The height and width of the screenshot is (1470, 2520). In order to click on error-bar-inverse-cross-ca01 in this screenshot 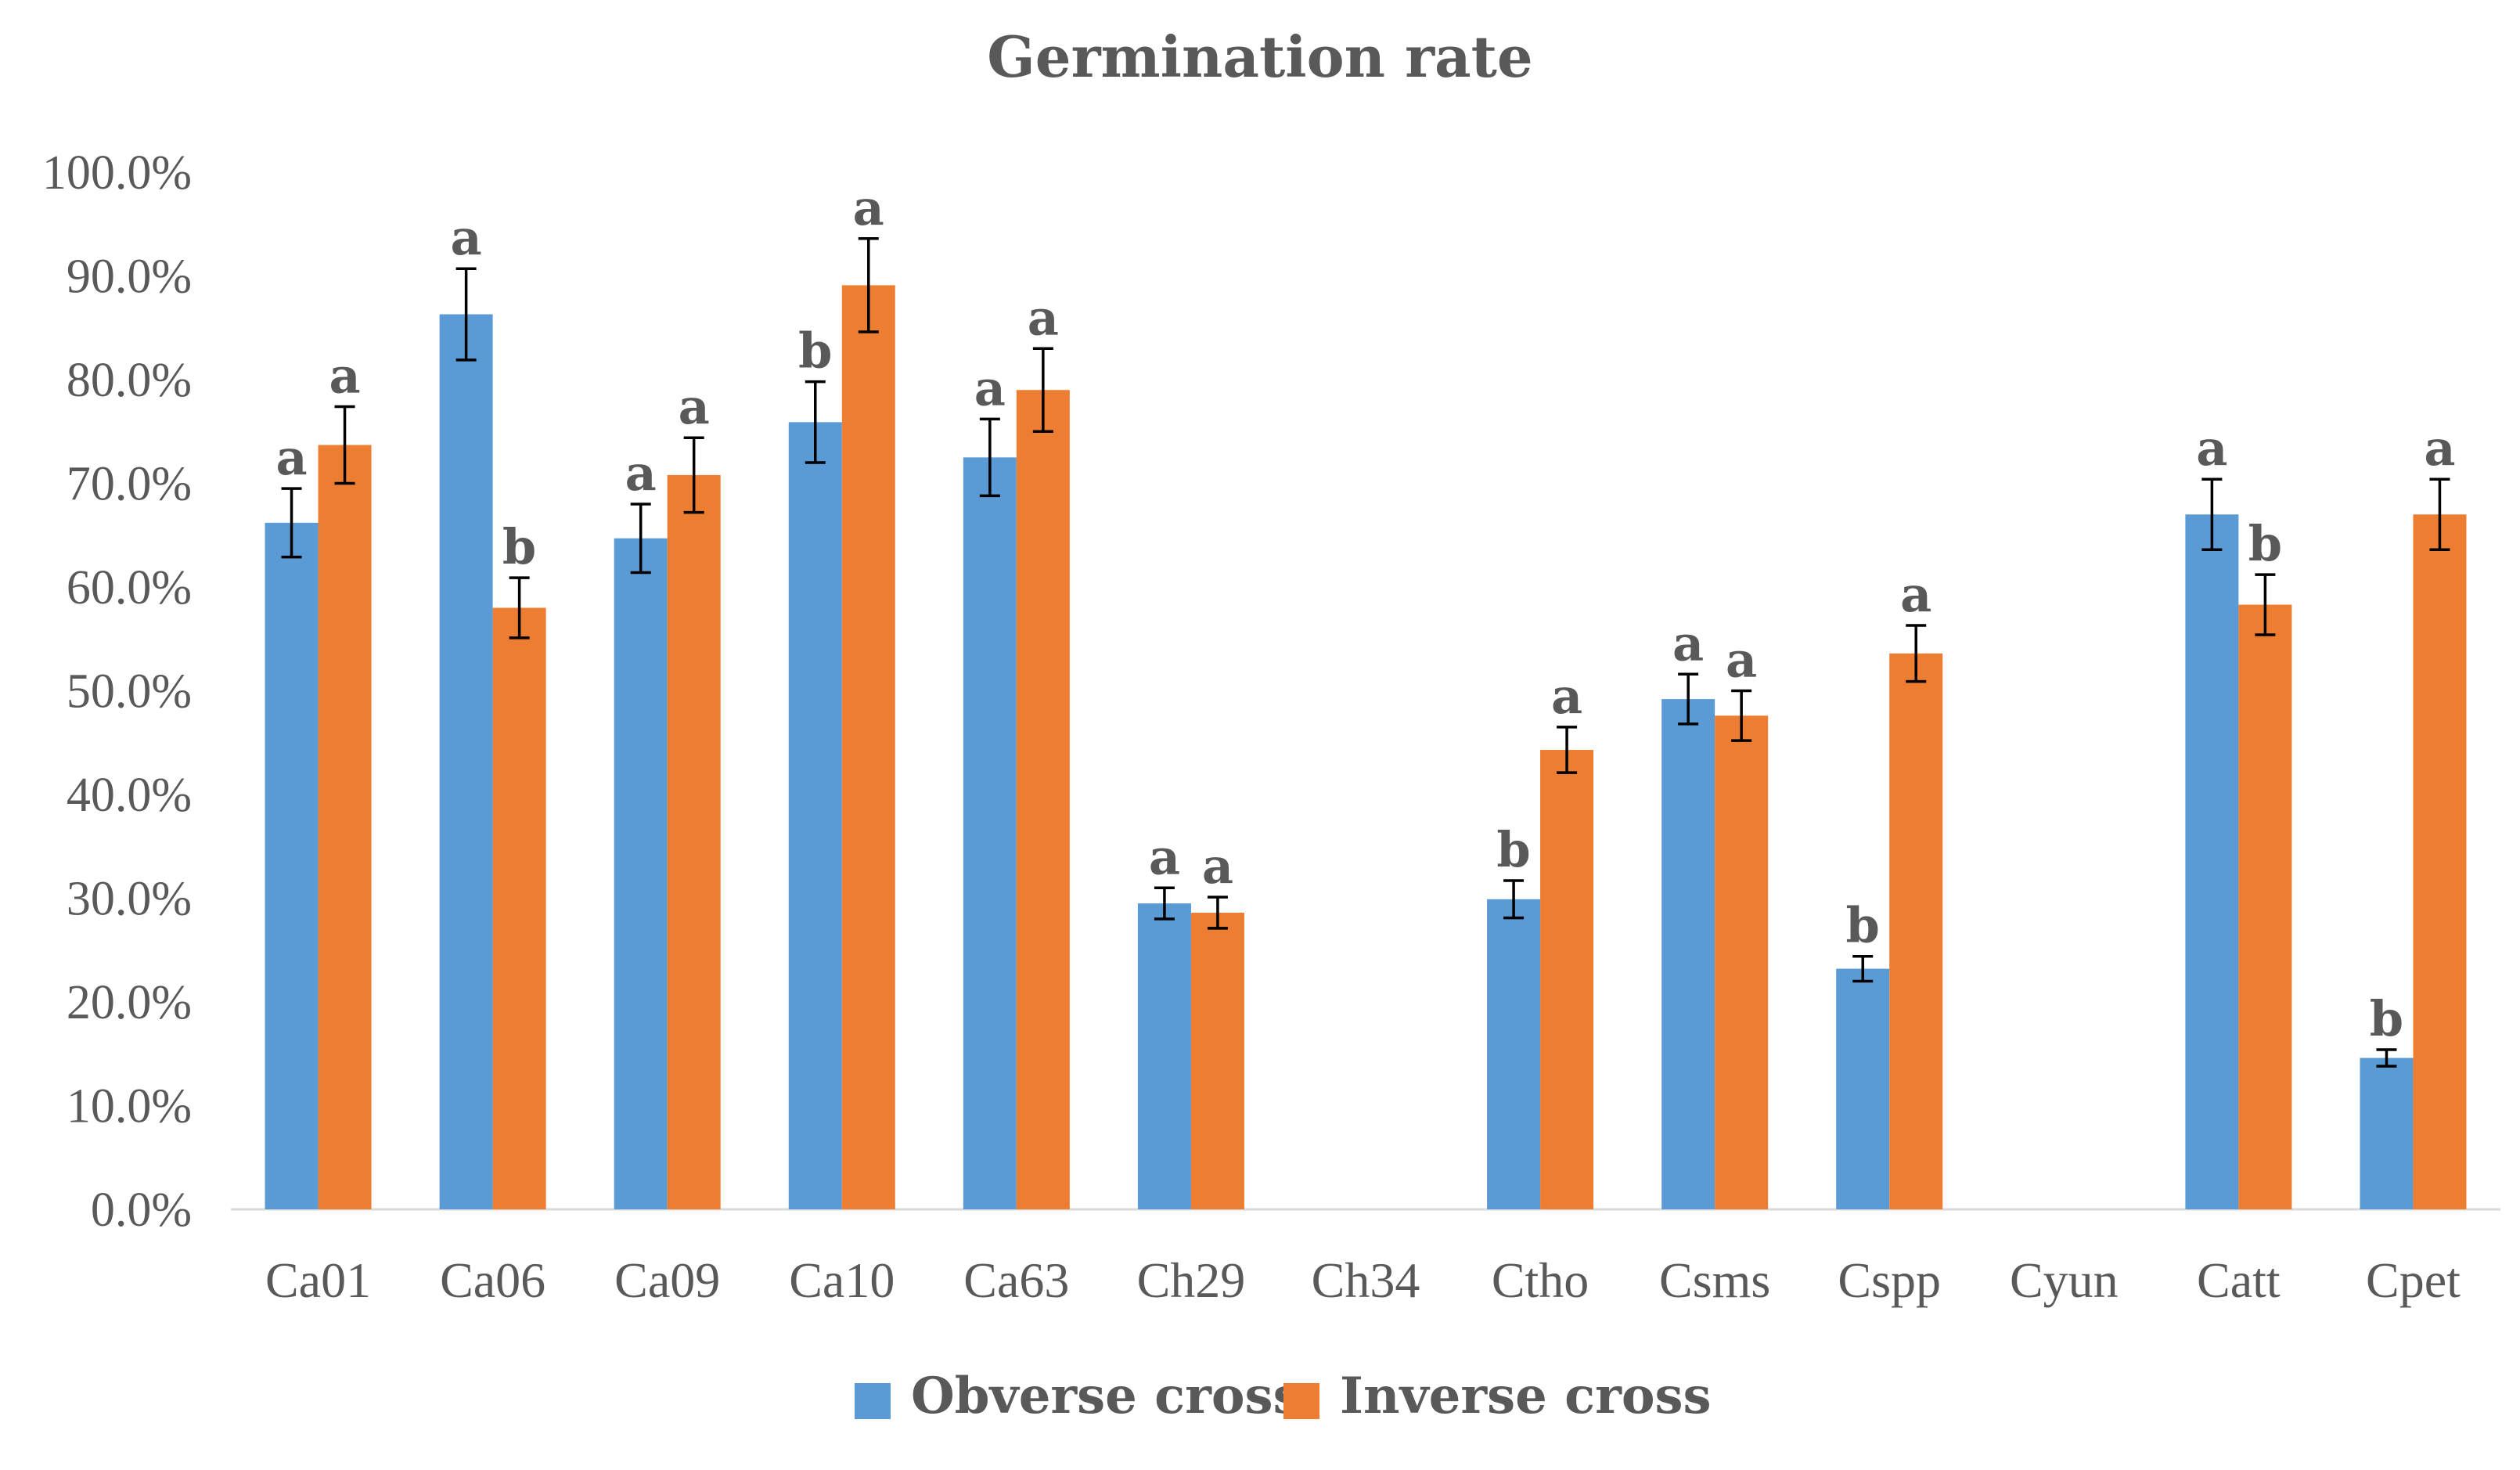, I will do `click(344, 445)`.